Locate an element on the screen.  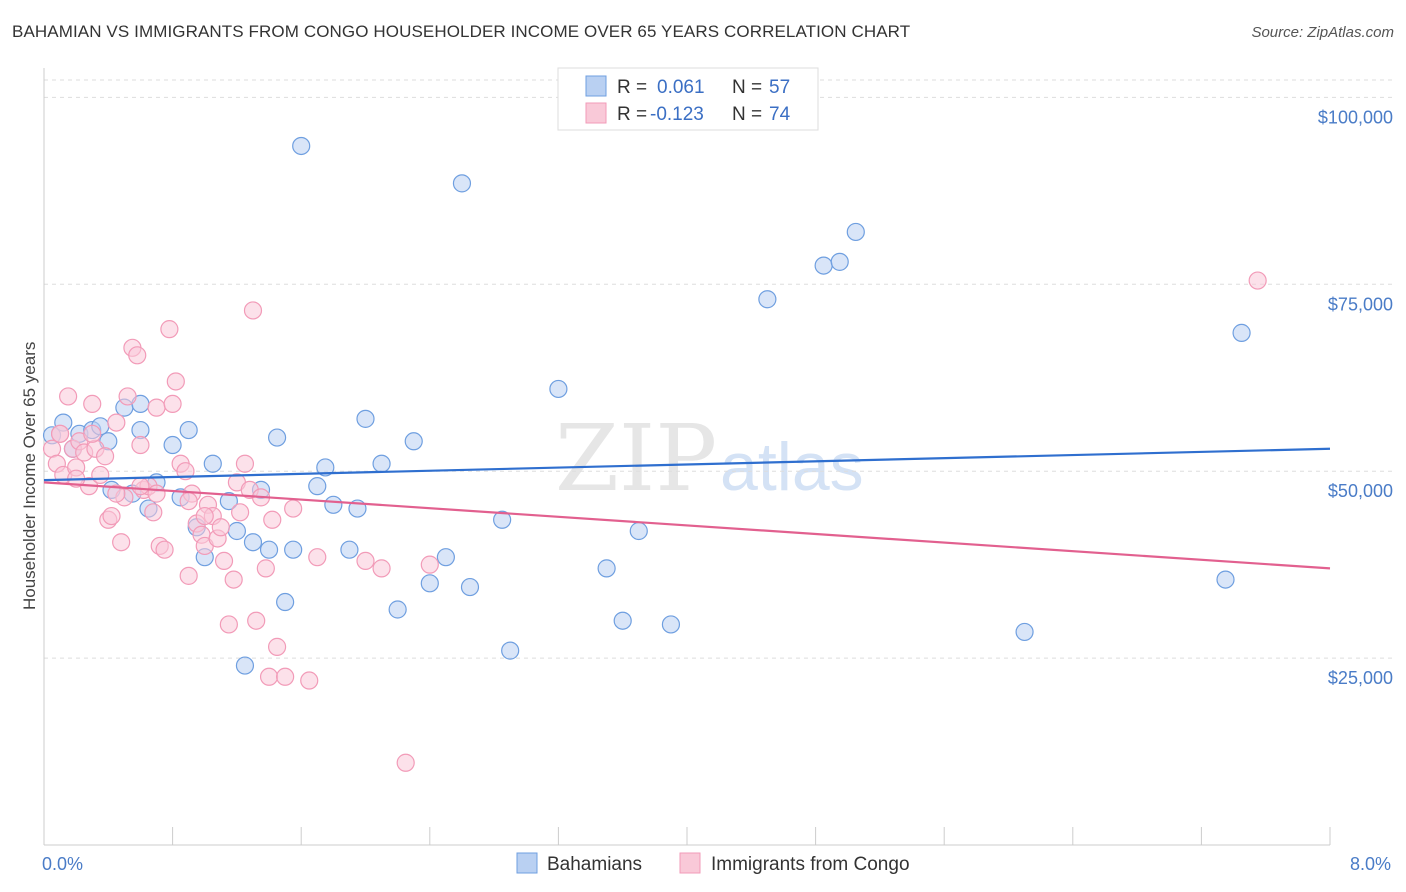
y-tick-label: $50,000 is located at coordinates (1360, 491).